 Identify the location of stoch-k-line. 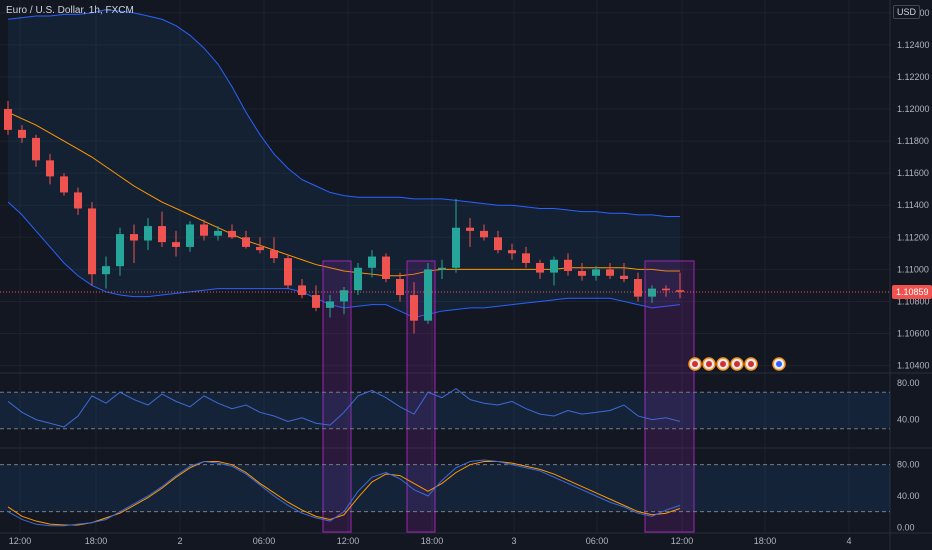
(344, 493).